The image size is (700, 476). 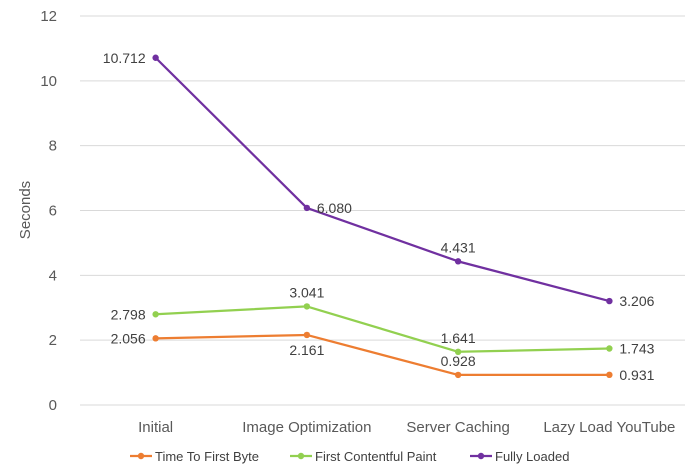 What do you see at coordinates (155, 427) in the screenshot?
I see `x-tick-label: Initial` at bounding box center [155, 427].